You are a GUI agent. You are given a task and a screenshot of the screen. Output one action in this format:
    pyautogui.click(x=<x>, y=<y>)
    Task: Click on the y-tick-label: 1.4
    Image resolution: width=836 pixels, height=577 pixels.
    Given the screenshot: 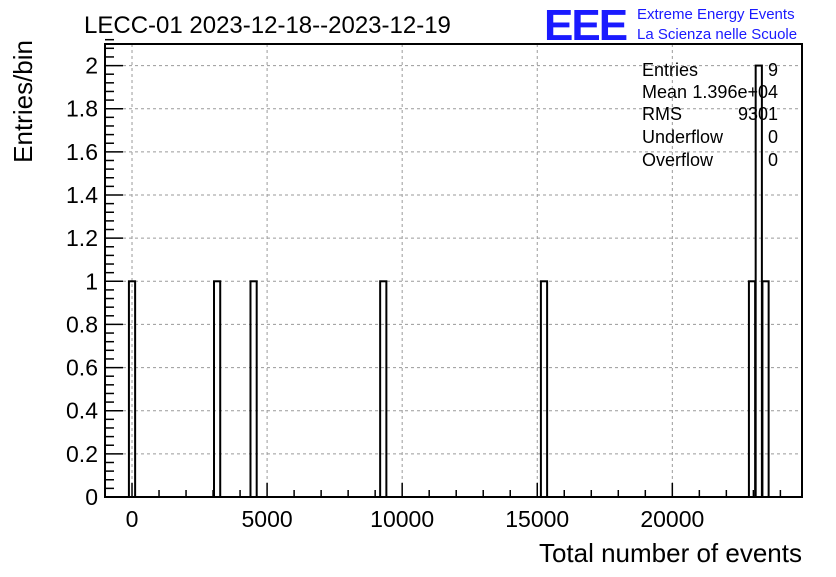 What is the action you would take?
    pyautogui.click(x=82, y=195)
    